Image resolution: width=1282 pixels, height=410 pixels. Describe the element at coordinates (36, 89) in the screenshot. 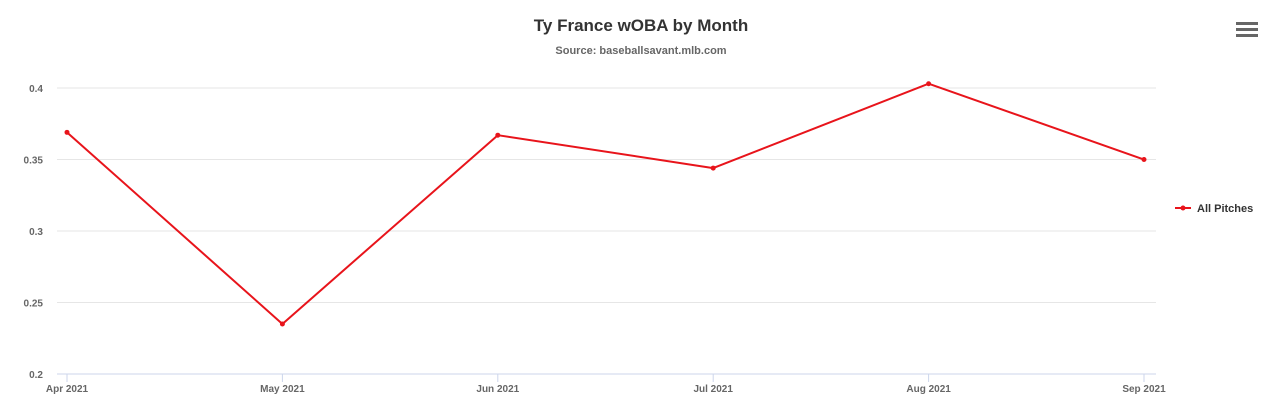

I see `y-tick-label: 0.4` at that location.